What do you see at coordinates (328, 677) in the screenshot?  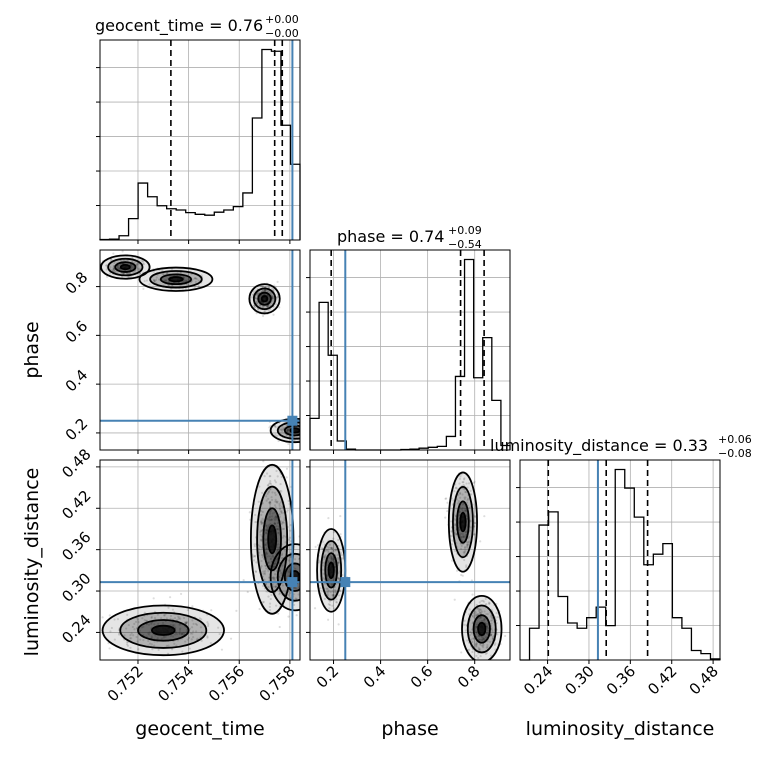 I see `x-tick-label: 0.2` at bounding box center [328, 677].